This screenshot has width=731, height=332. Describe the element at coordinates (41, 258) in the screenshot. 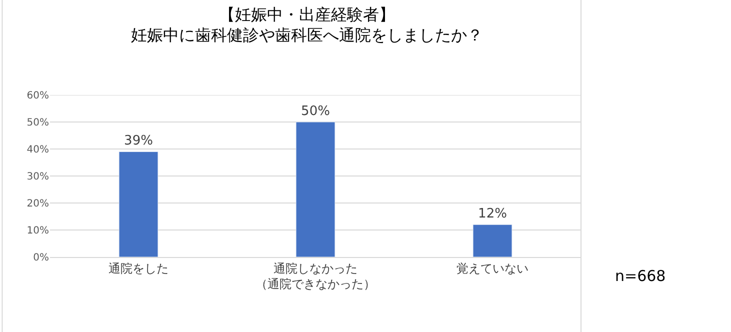

I see `y-tick-label: 0%` at that location.